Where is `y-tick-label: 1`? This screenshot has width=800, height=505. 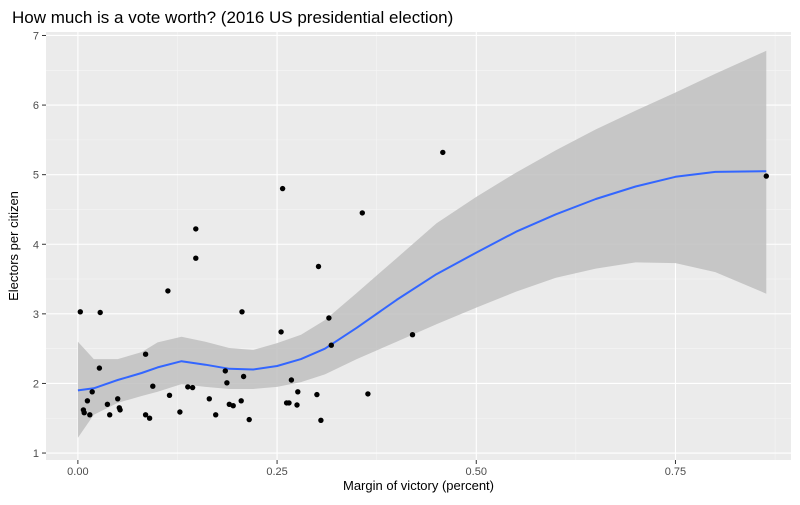 y-tick-label: 1 is located at coordinates (36, 454).